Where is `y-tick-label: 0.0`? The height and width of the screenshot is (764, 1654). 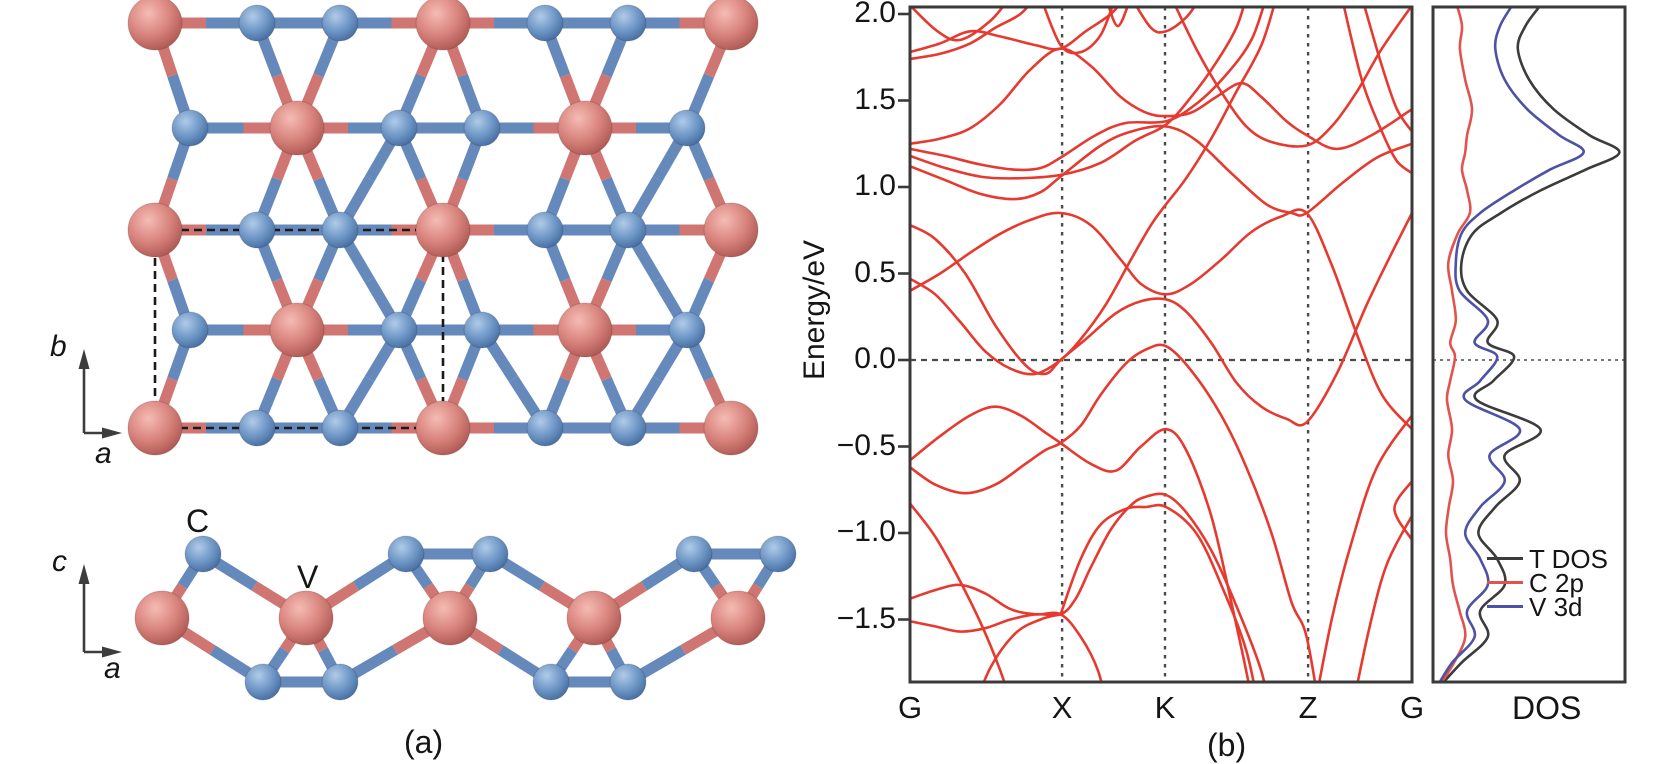
y-tick-label: 0.0 is located at coordinates (875, 358).